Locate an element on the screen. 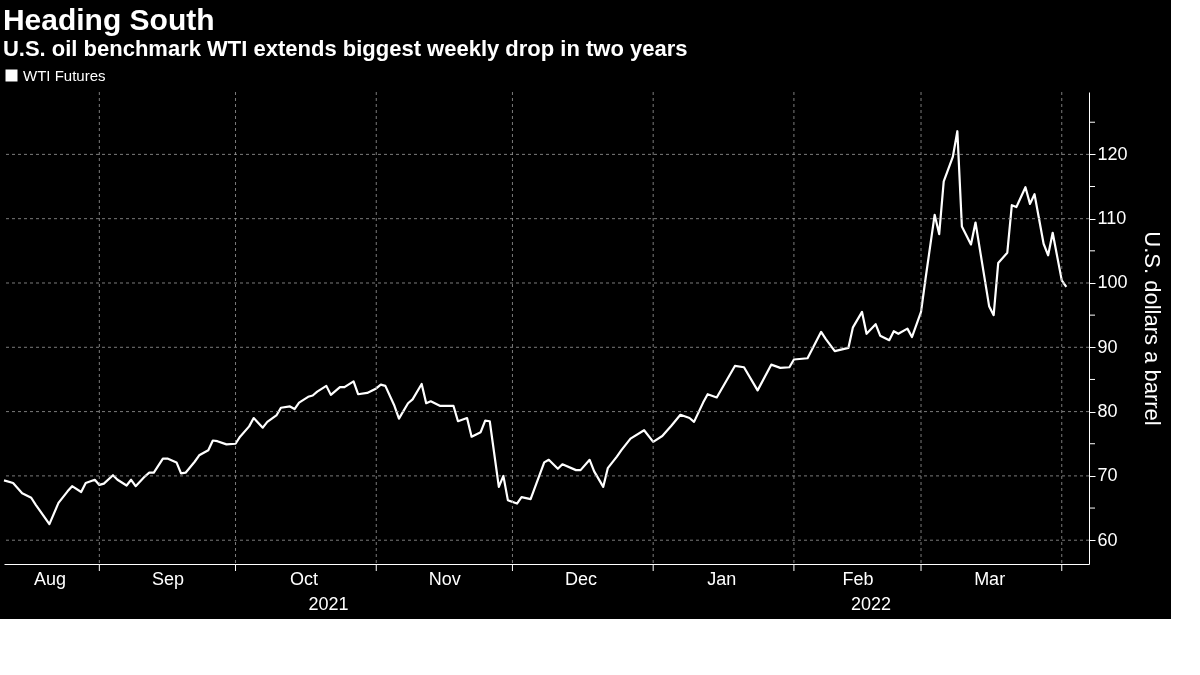 The height and width of the screenshot is (675, 1200). y-tick-label: 70 is located at coordinates (1107, 475).